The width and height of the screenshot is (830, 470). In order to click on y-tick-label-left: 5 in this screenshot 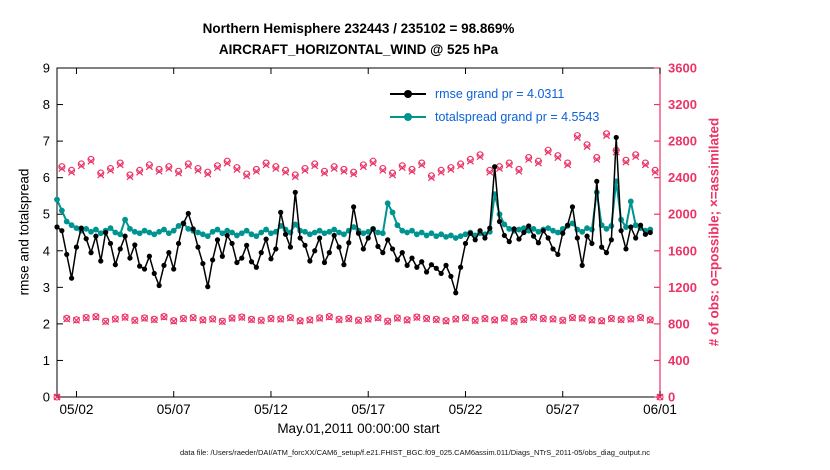, I will do `click(46, 214)`.